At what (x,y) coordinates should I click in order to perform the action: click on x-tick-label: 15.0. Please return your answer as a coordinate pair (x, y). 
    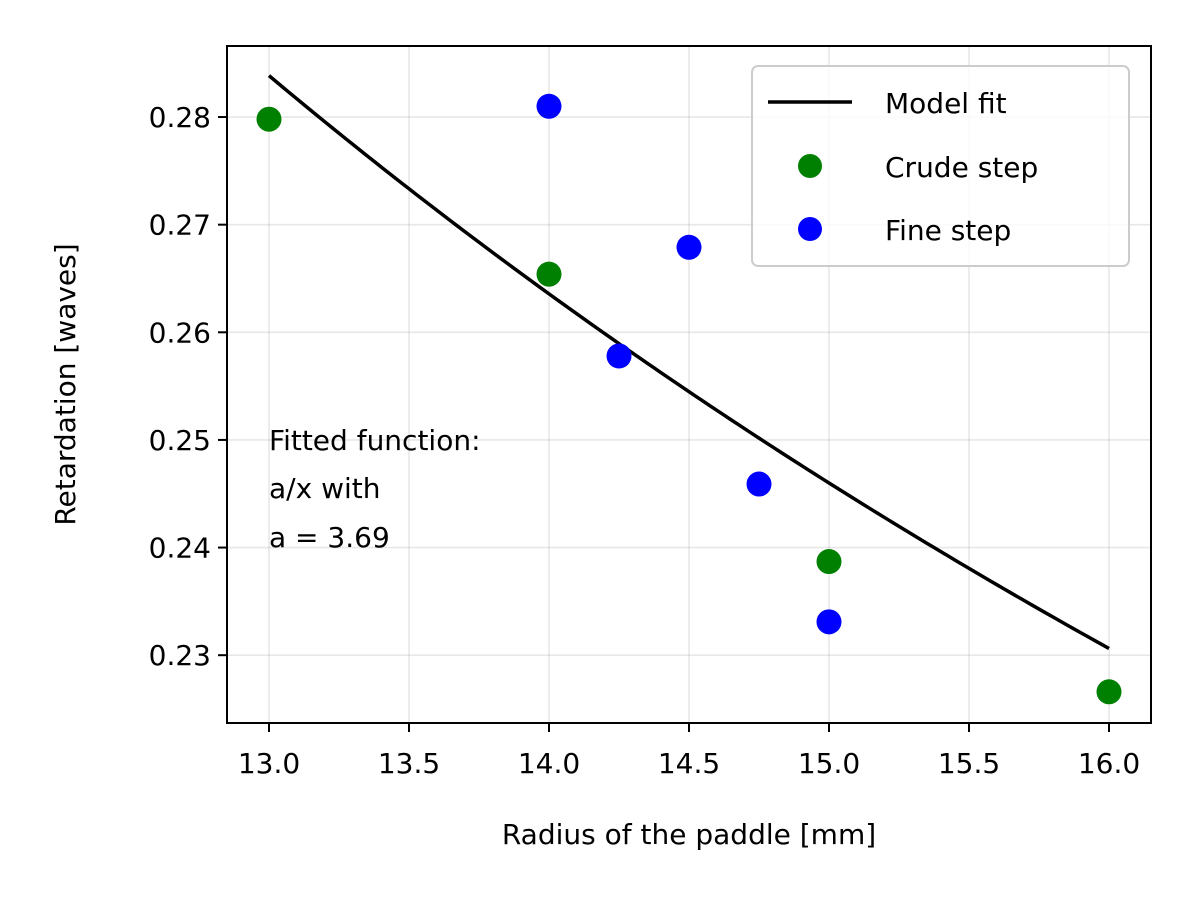
    Looking at the image, I should click on (829, 763).